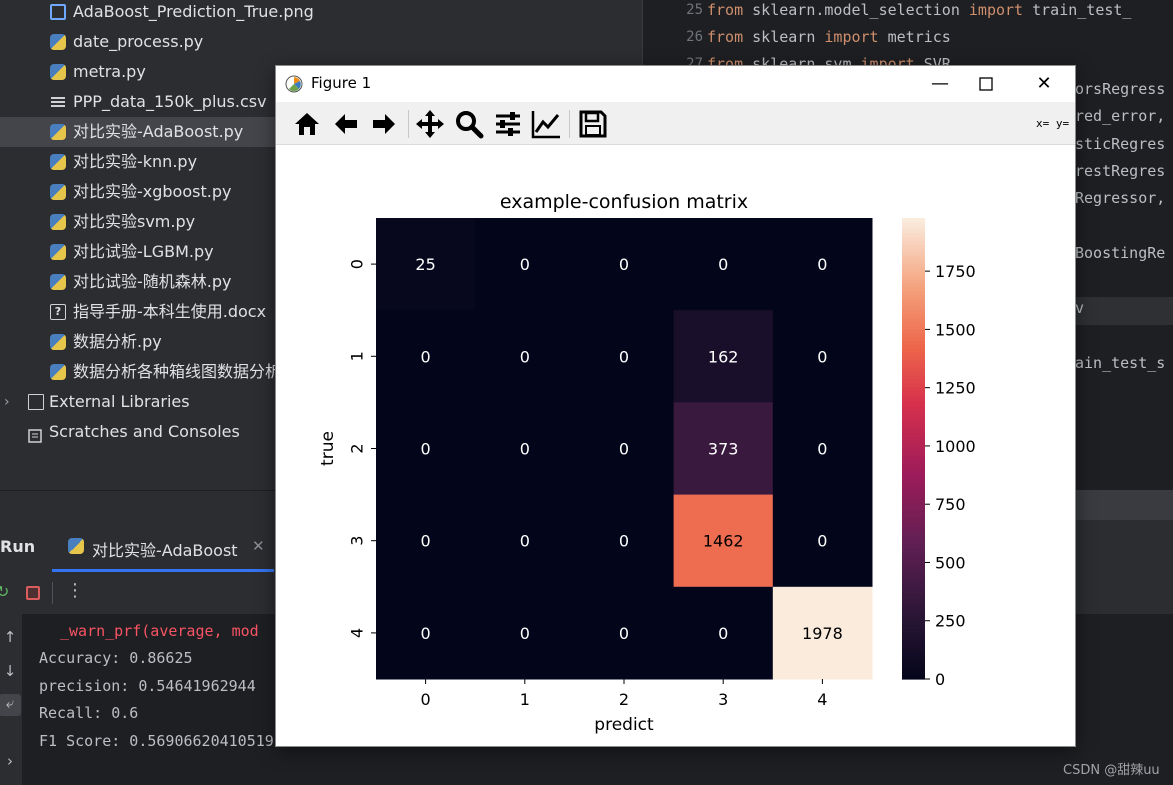 The image size is (1173, 785). Describe the element at coordinates (408, 124) in the screenshot. I see `toolbar-separator` at that location.